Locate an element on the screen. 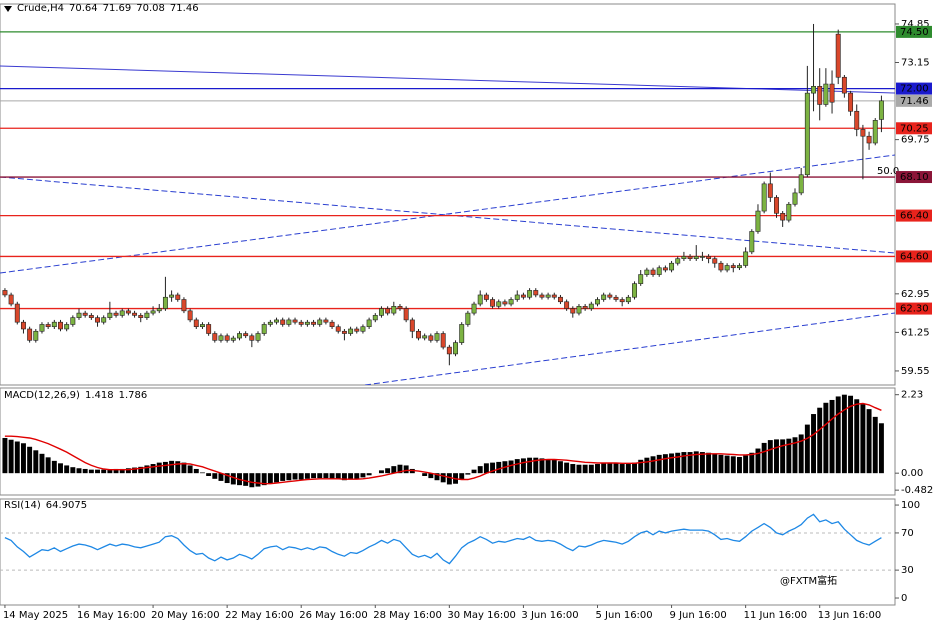  y-tick-label: 70 is located at coordinates (907, 533).